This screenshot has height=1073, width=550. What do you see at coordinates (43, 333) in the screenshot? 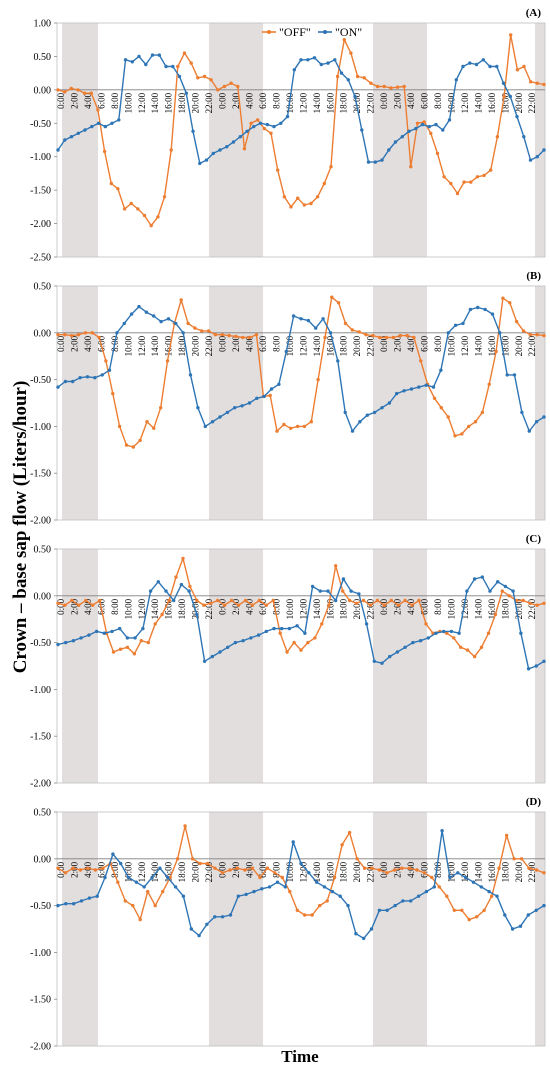
I see `y-tick-label: 0.00` at bounding box center [43, 333].